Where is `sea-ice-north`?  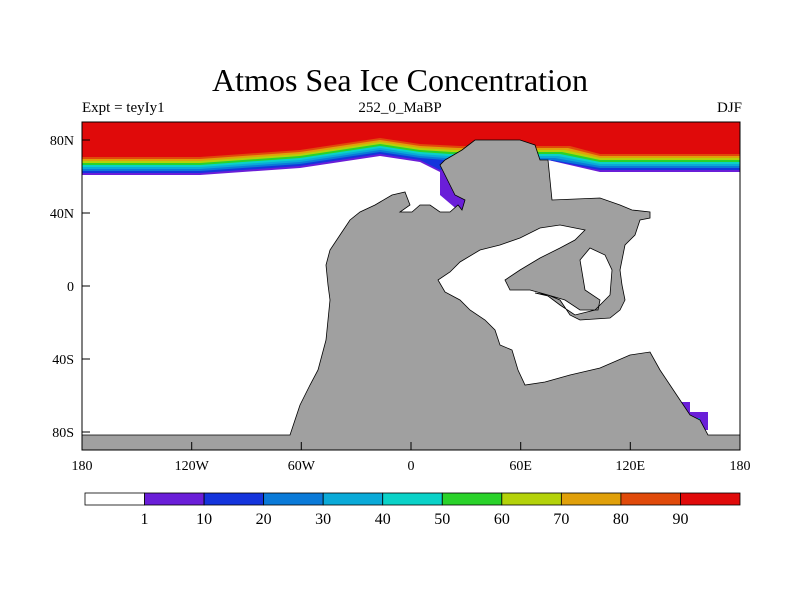
sea-ice-north is located at coordinates (411, 167).